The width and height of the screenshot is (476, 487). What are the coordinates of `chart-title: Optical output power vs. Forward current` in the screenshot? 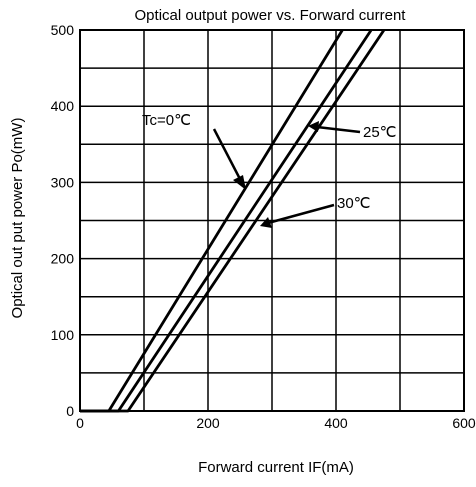 It's located at (271, 15).